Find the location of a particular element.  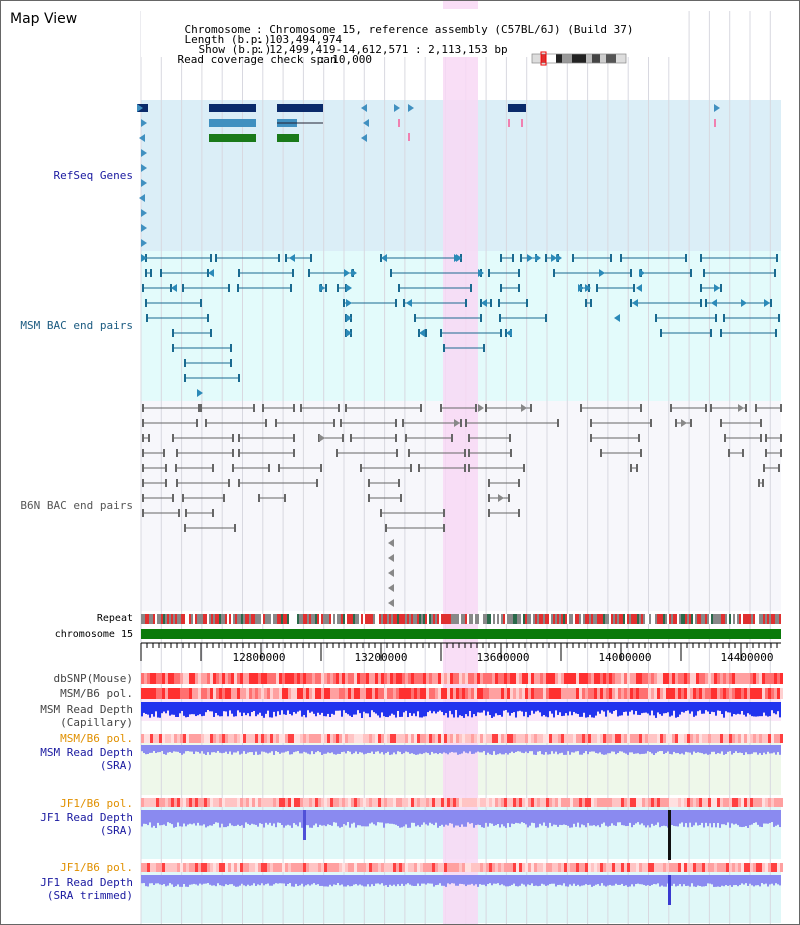

axis-tick-label: 12800000 is located at coordinates (259, 657).